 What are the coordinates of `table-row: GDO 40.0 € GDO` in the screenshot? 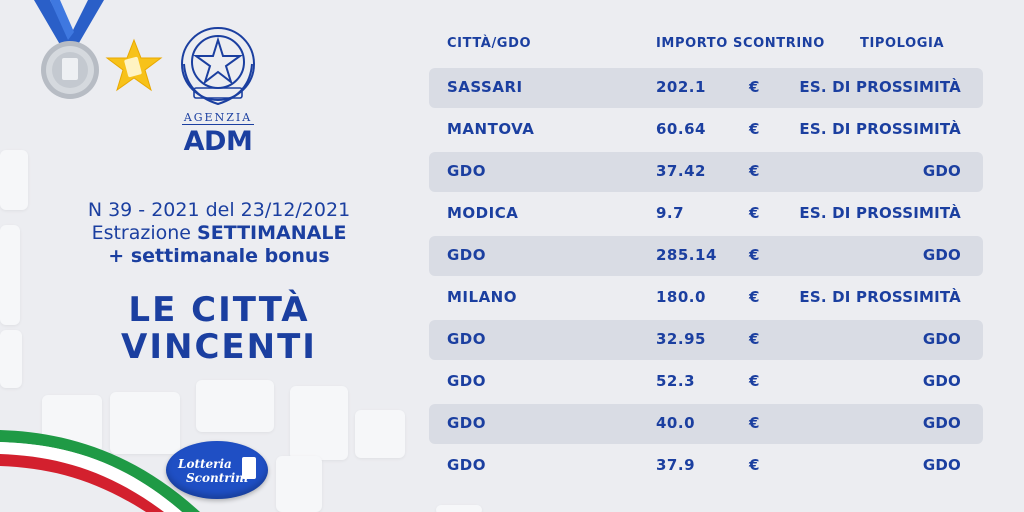 It's located at (706, 424).